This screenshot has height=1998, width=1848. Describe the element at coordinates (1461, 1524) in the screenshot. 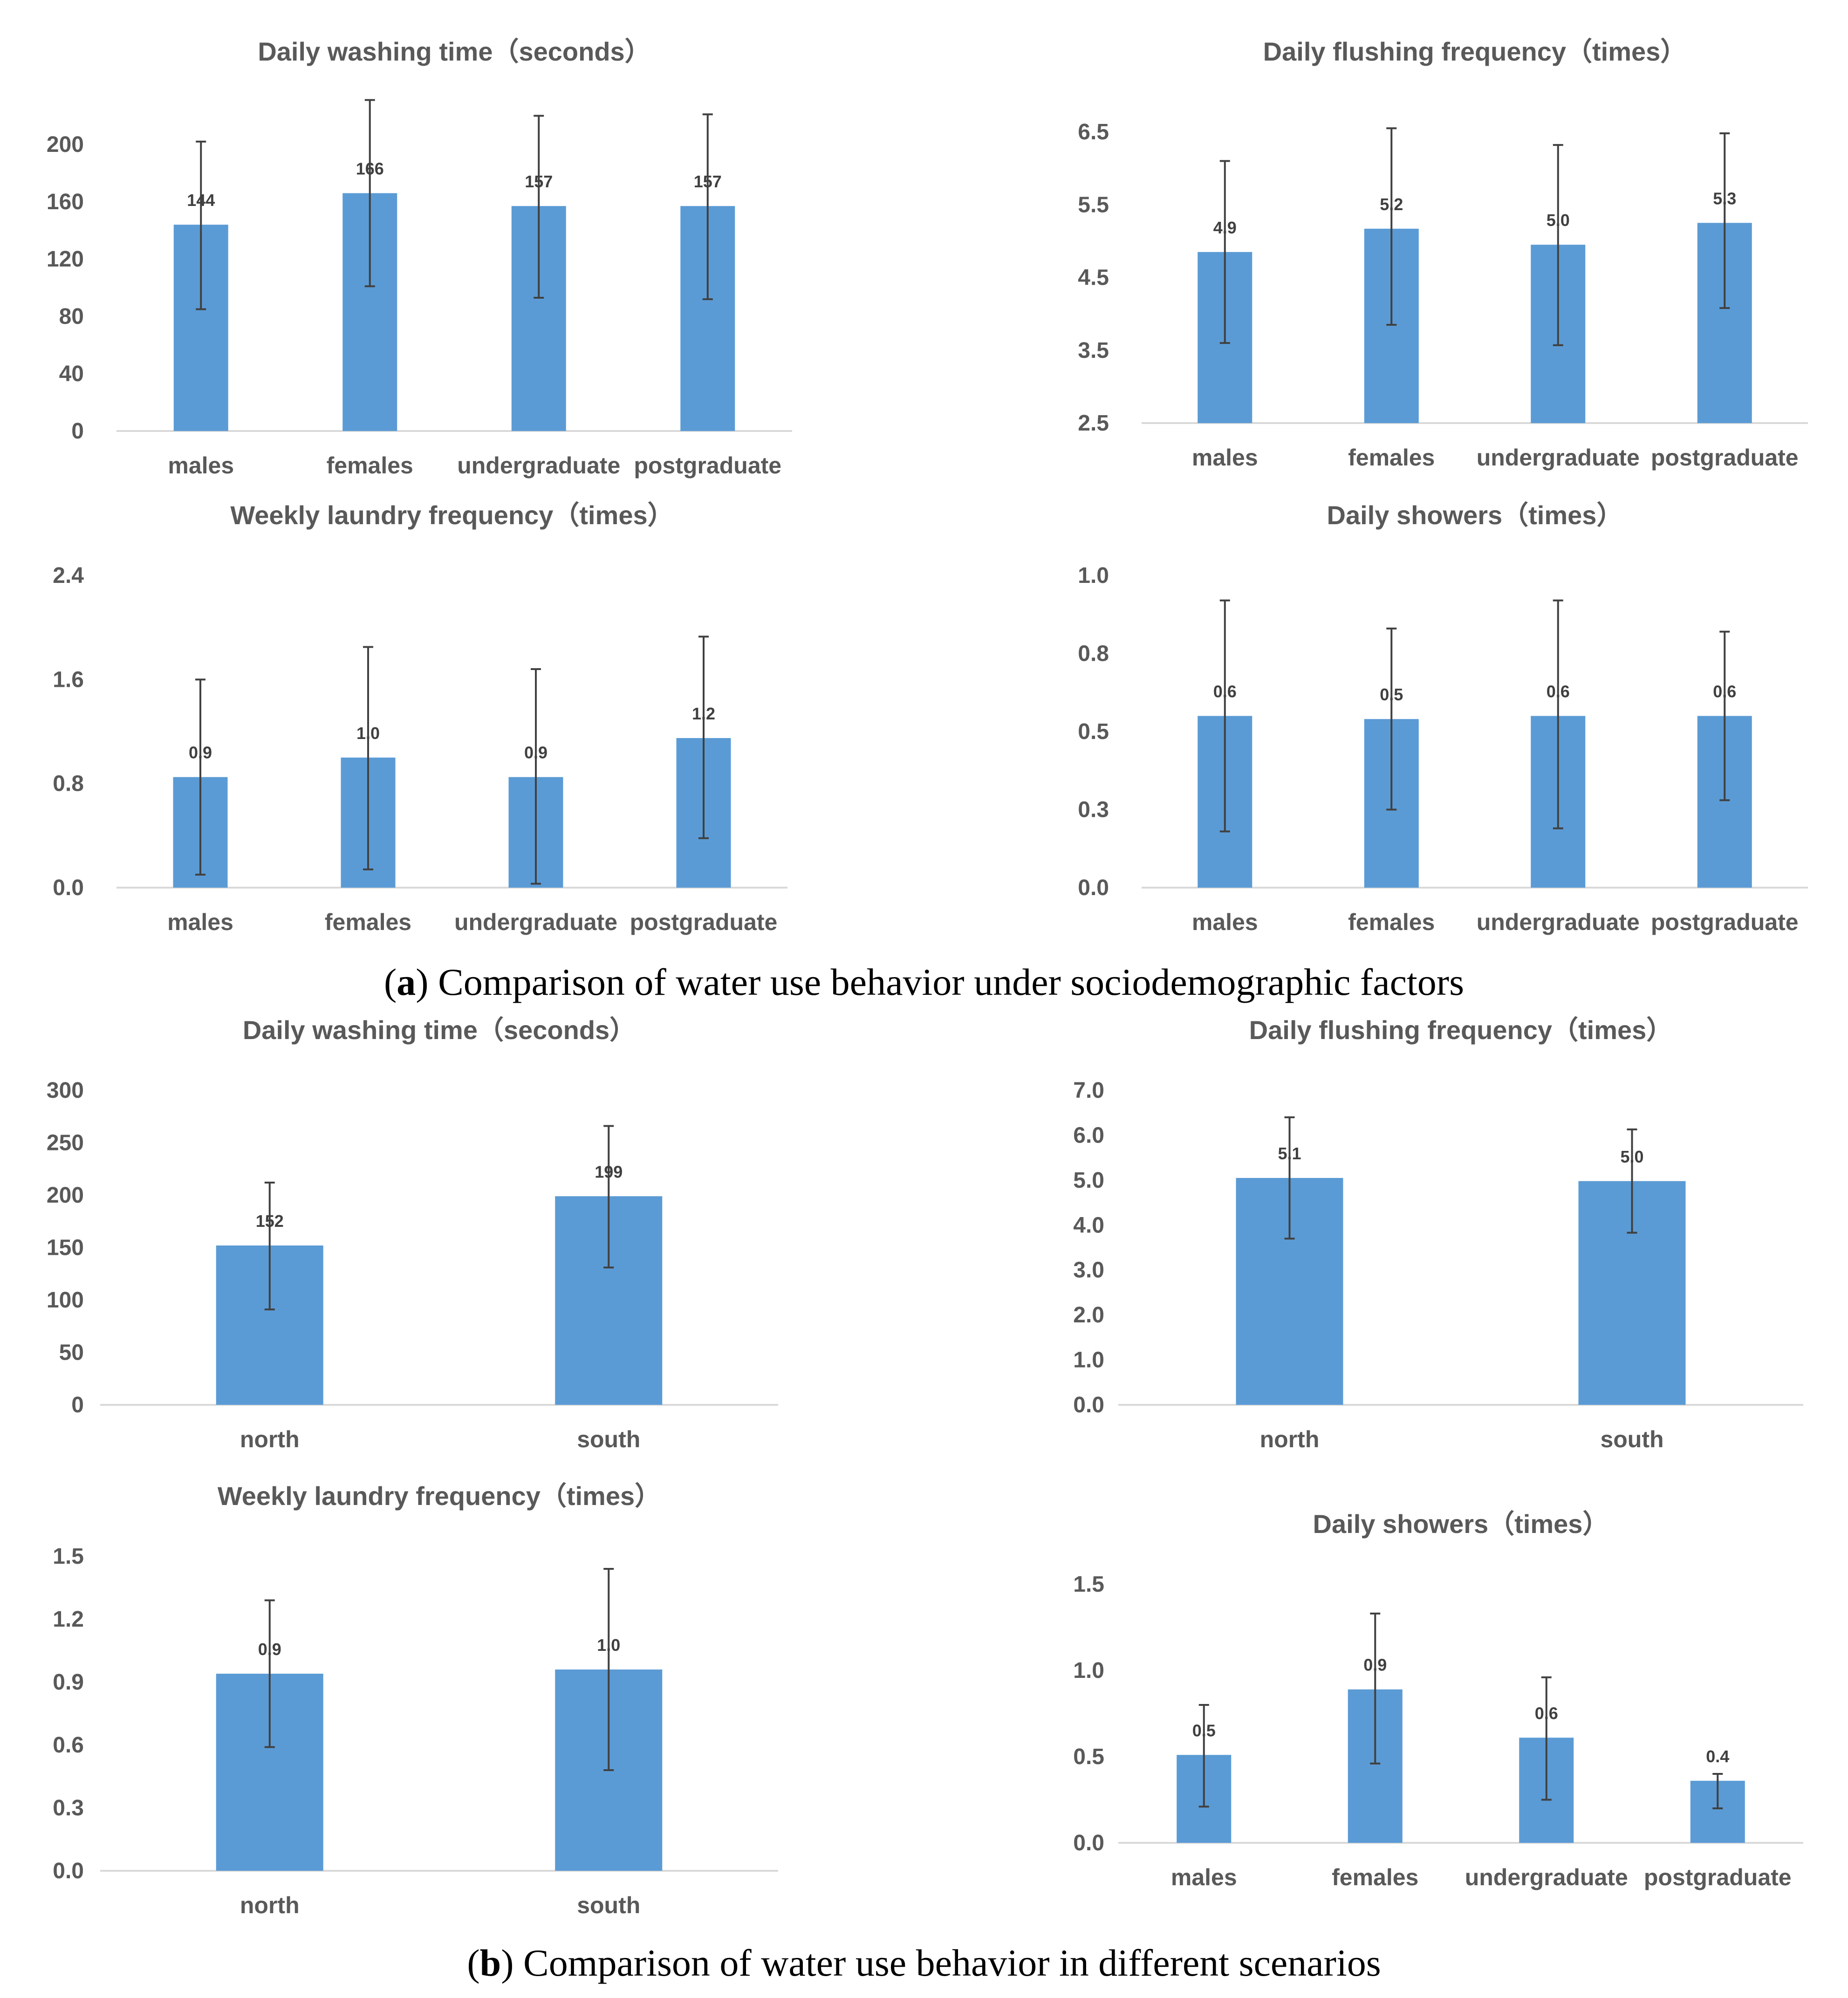

I see `chart-title: Daily showers（times）` at that location.